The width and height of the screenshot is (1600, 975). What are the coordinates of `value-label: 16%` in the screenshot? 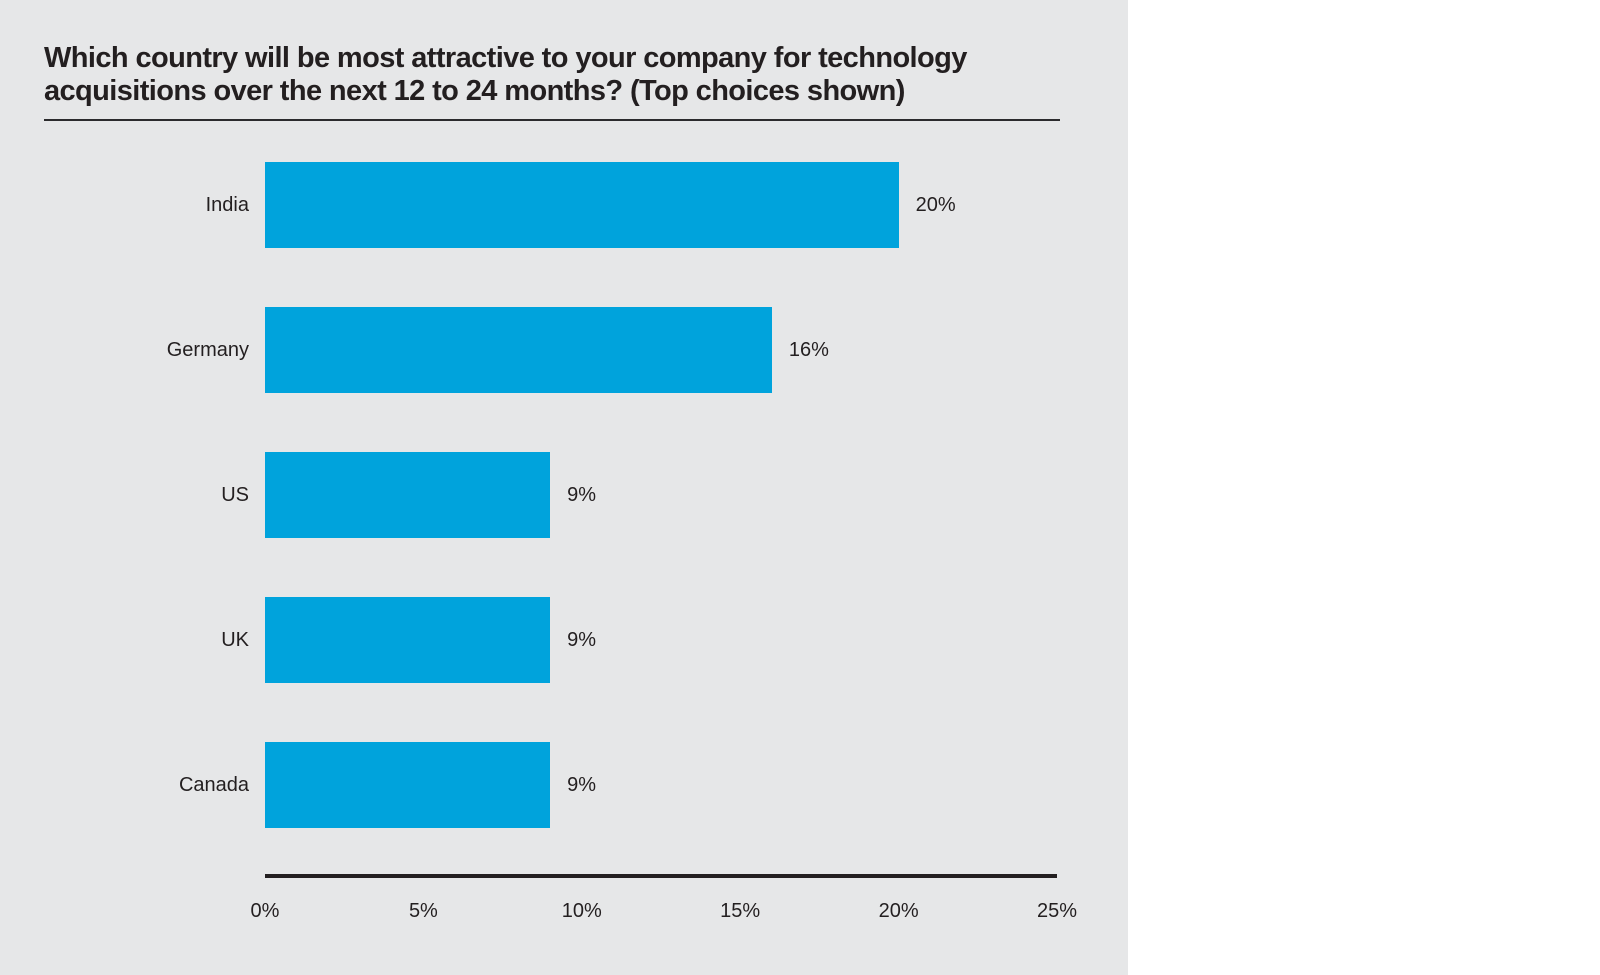 It's located at (808, 349).